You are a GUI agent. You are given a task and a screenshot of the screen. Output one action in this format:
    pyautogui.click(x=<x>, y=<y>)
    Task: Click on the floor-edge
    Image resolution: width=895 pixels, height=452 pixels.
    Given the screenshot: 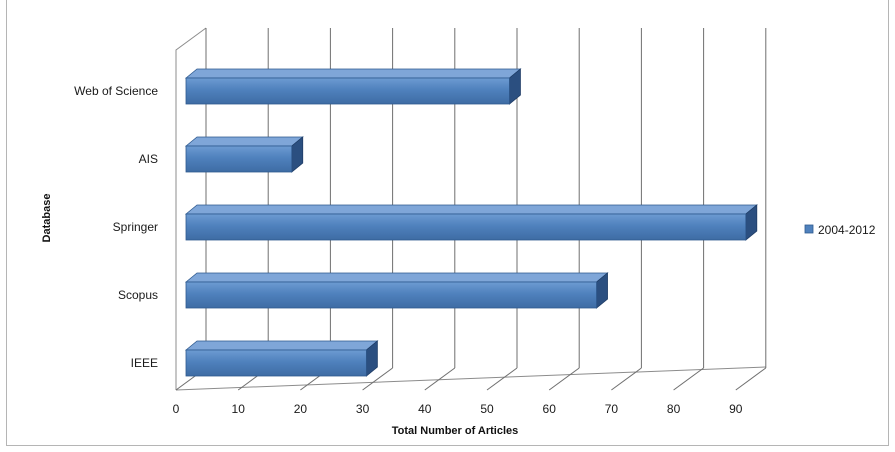 What is the action you would take?
    pyautogui.click(x=470, y=378)
    